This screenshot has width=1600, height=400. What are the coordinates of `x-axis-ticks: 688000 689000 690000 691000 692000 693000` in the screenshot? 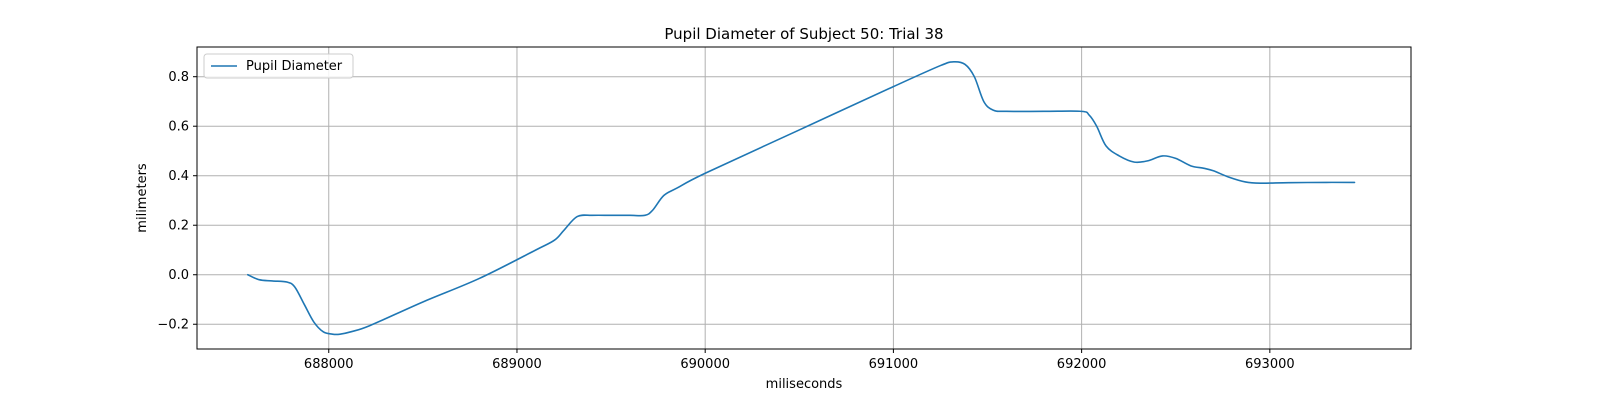 It's located at (799, 360).